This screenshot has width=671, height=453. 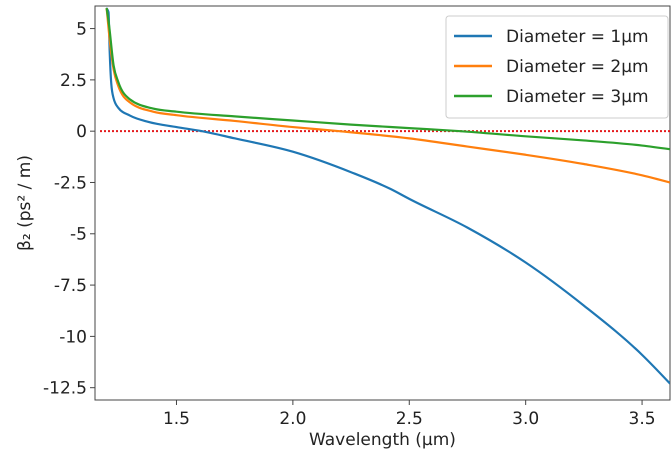 What do you see at coordinates (70, 183) in the screenshot?
I see `y-tick-label: -2.5` at bounding box center [70, 183].